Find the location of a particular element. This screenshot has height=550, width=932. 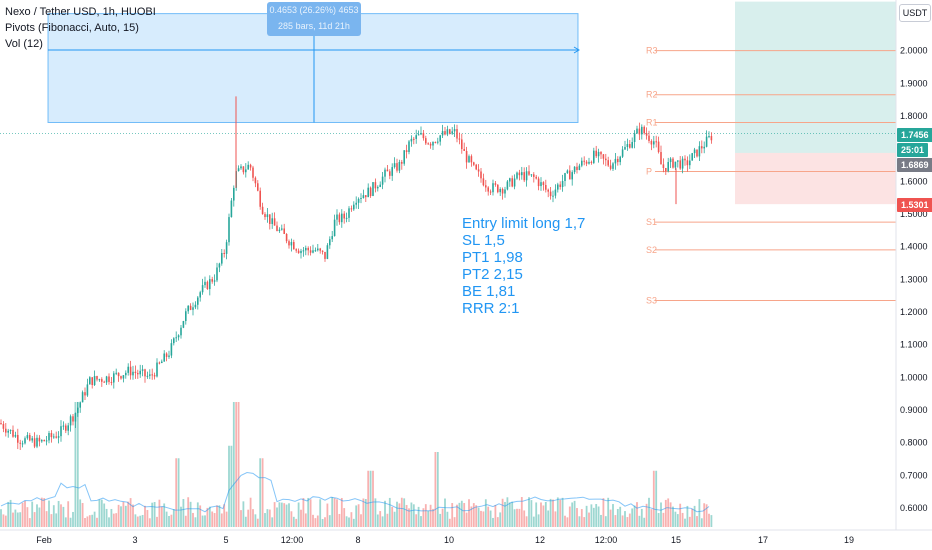

legend-pivots: Pivots (Fibonacci, Auto, 15) is located at coordinates (72, 28).